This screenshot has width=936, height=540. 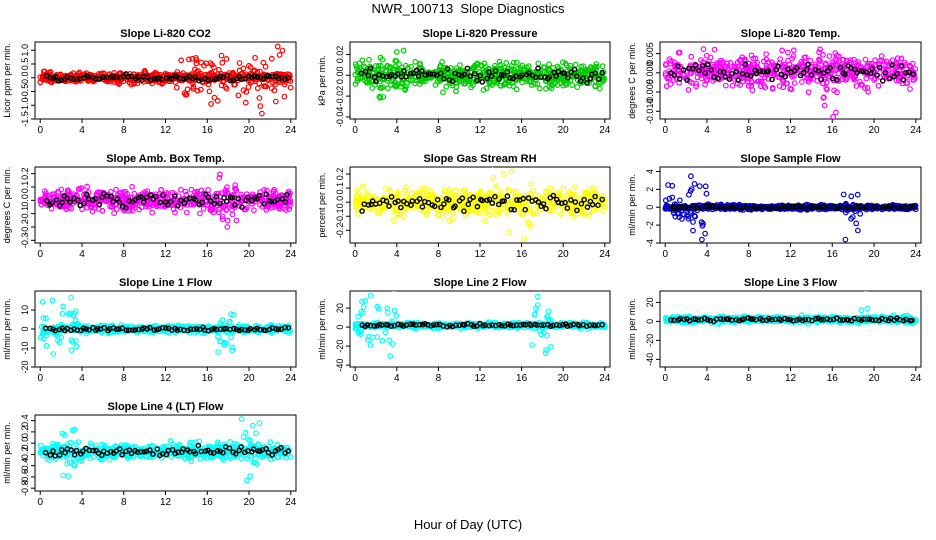 I want to click on x-tick-label: 8, so click(x=439, y=254).